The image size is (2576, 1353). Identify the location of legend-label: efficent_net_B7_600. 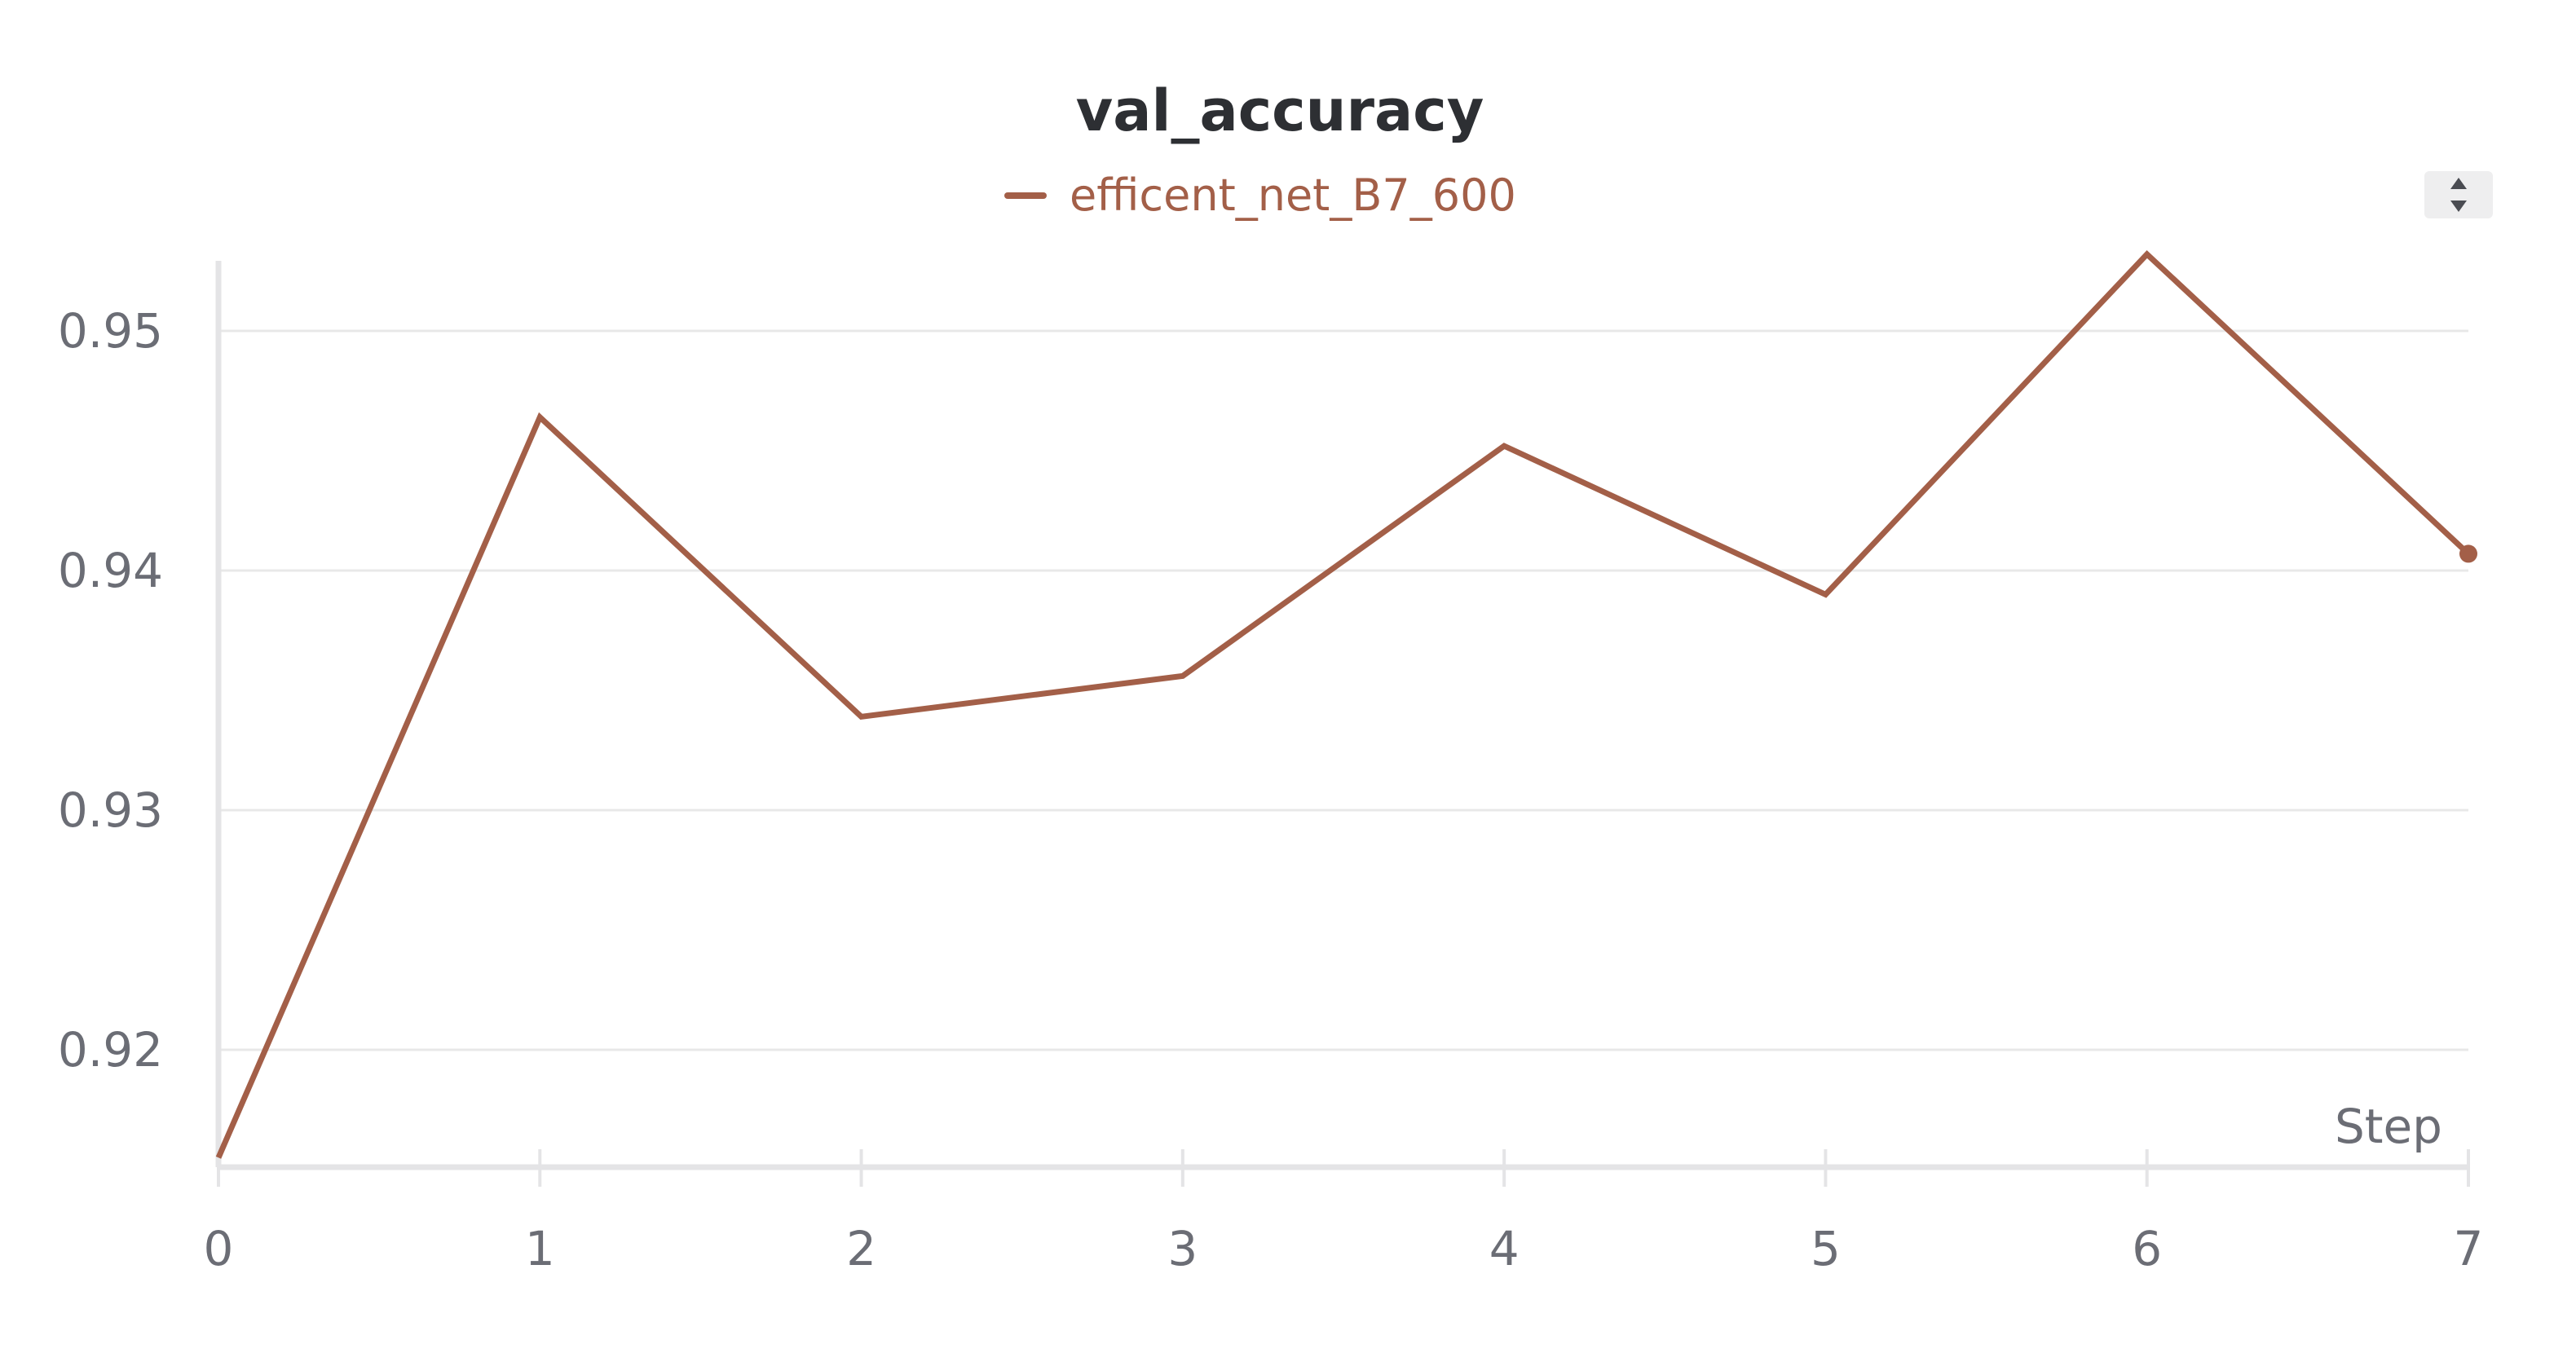
(1293, 195).